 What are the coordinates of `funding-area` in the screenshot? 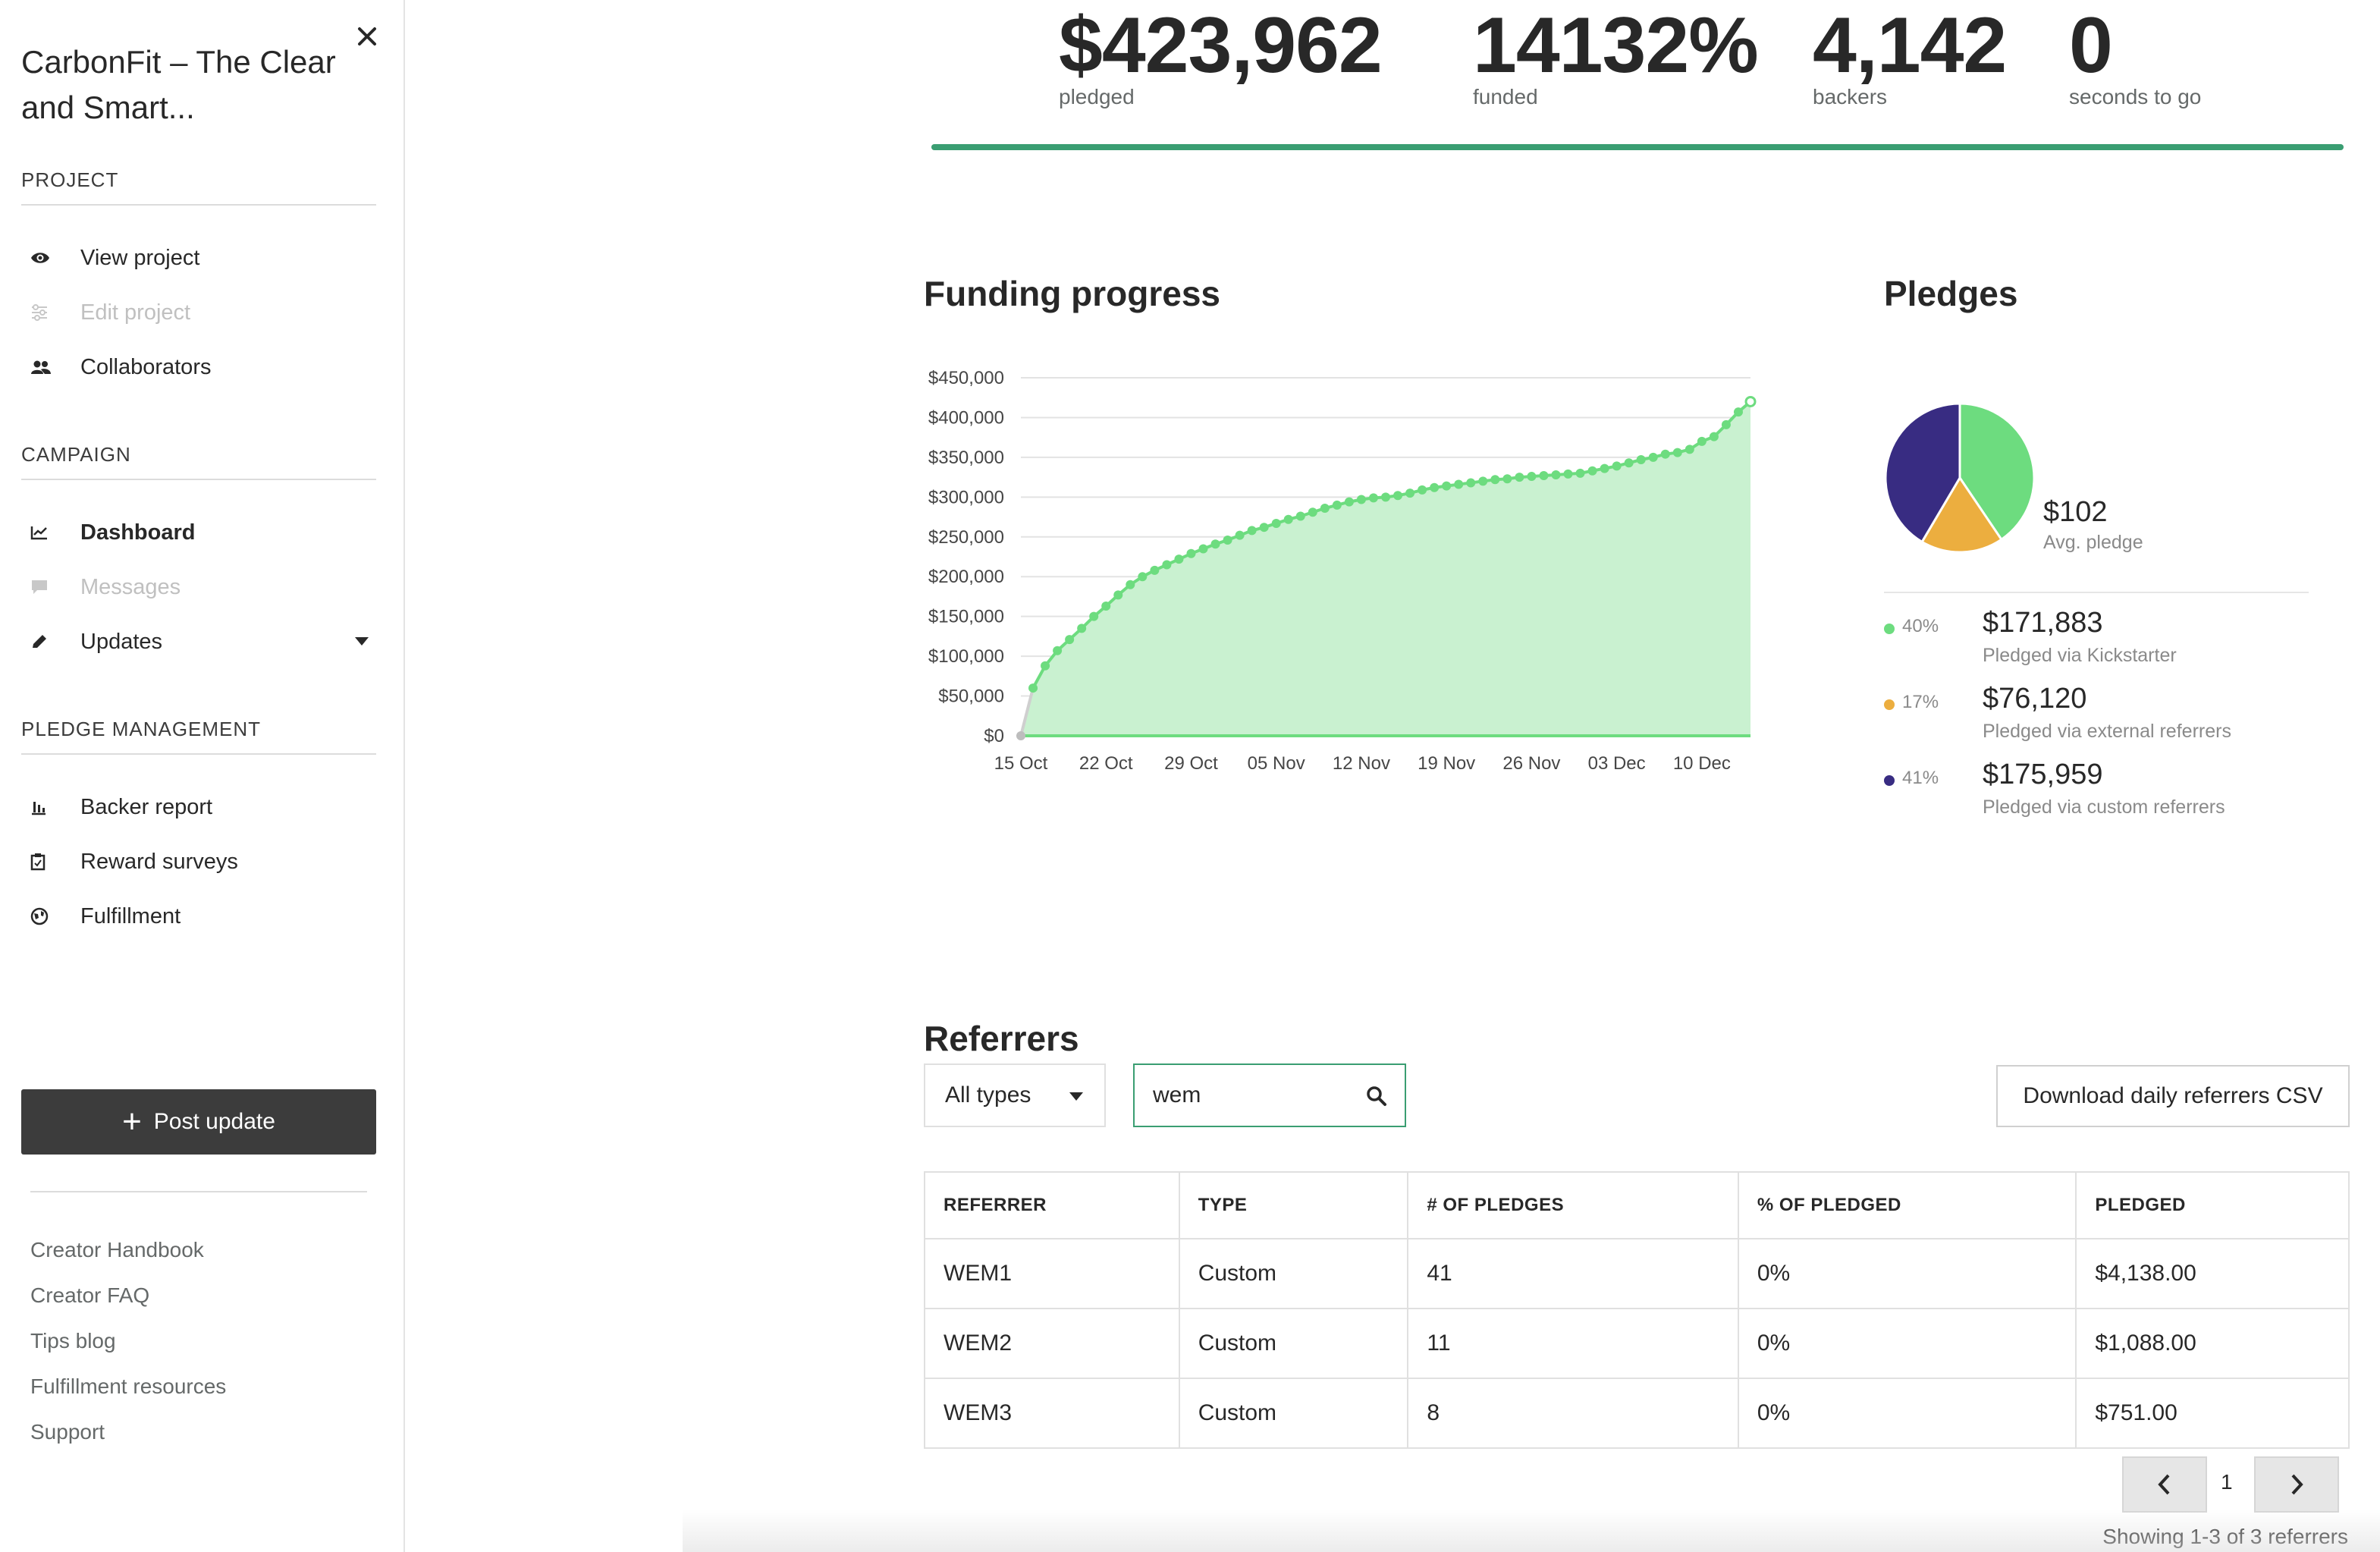 It's located at (1385, 568).